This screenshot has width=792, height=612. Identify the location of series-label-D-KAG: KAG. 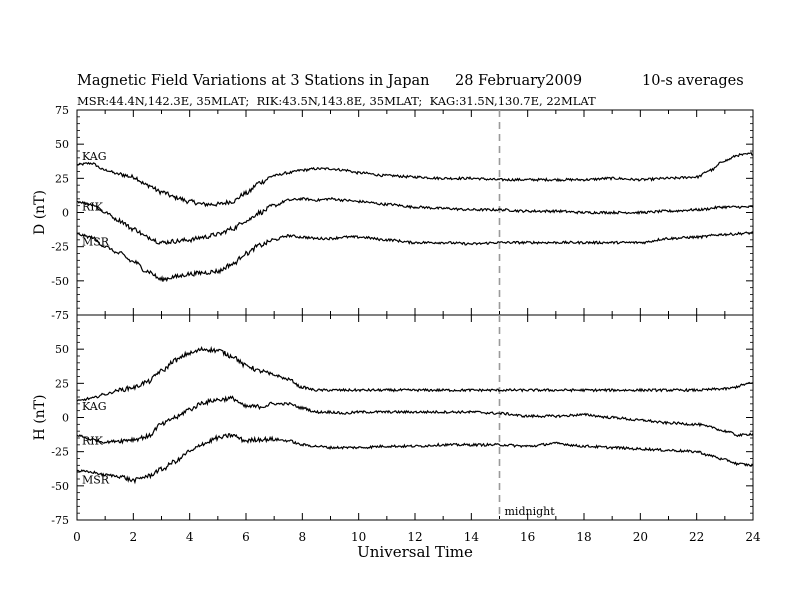
(94, 156).